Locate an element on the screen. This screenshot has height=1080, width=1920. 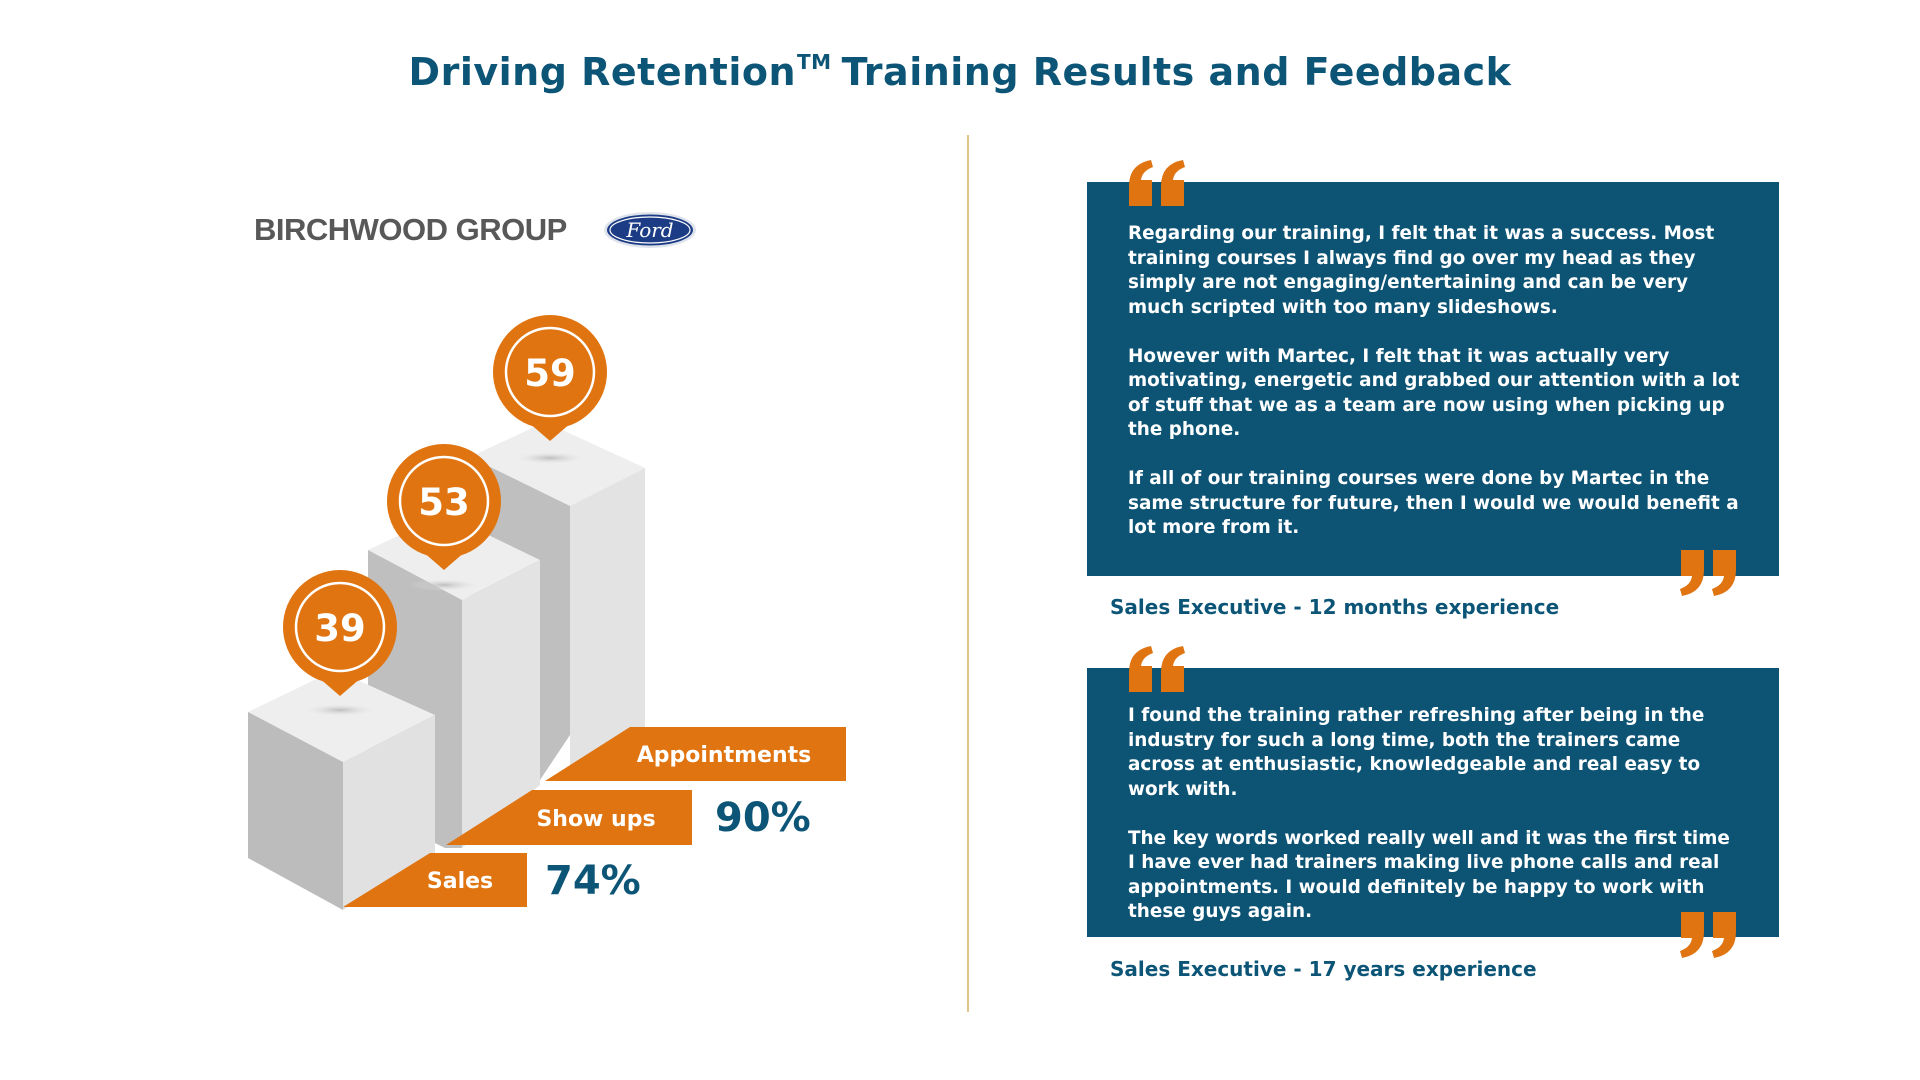
band-sales-shape is located at coordinates (435, 880).